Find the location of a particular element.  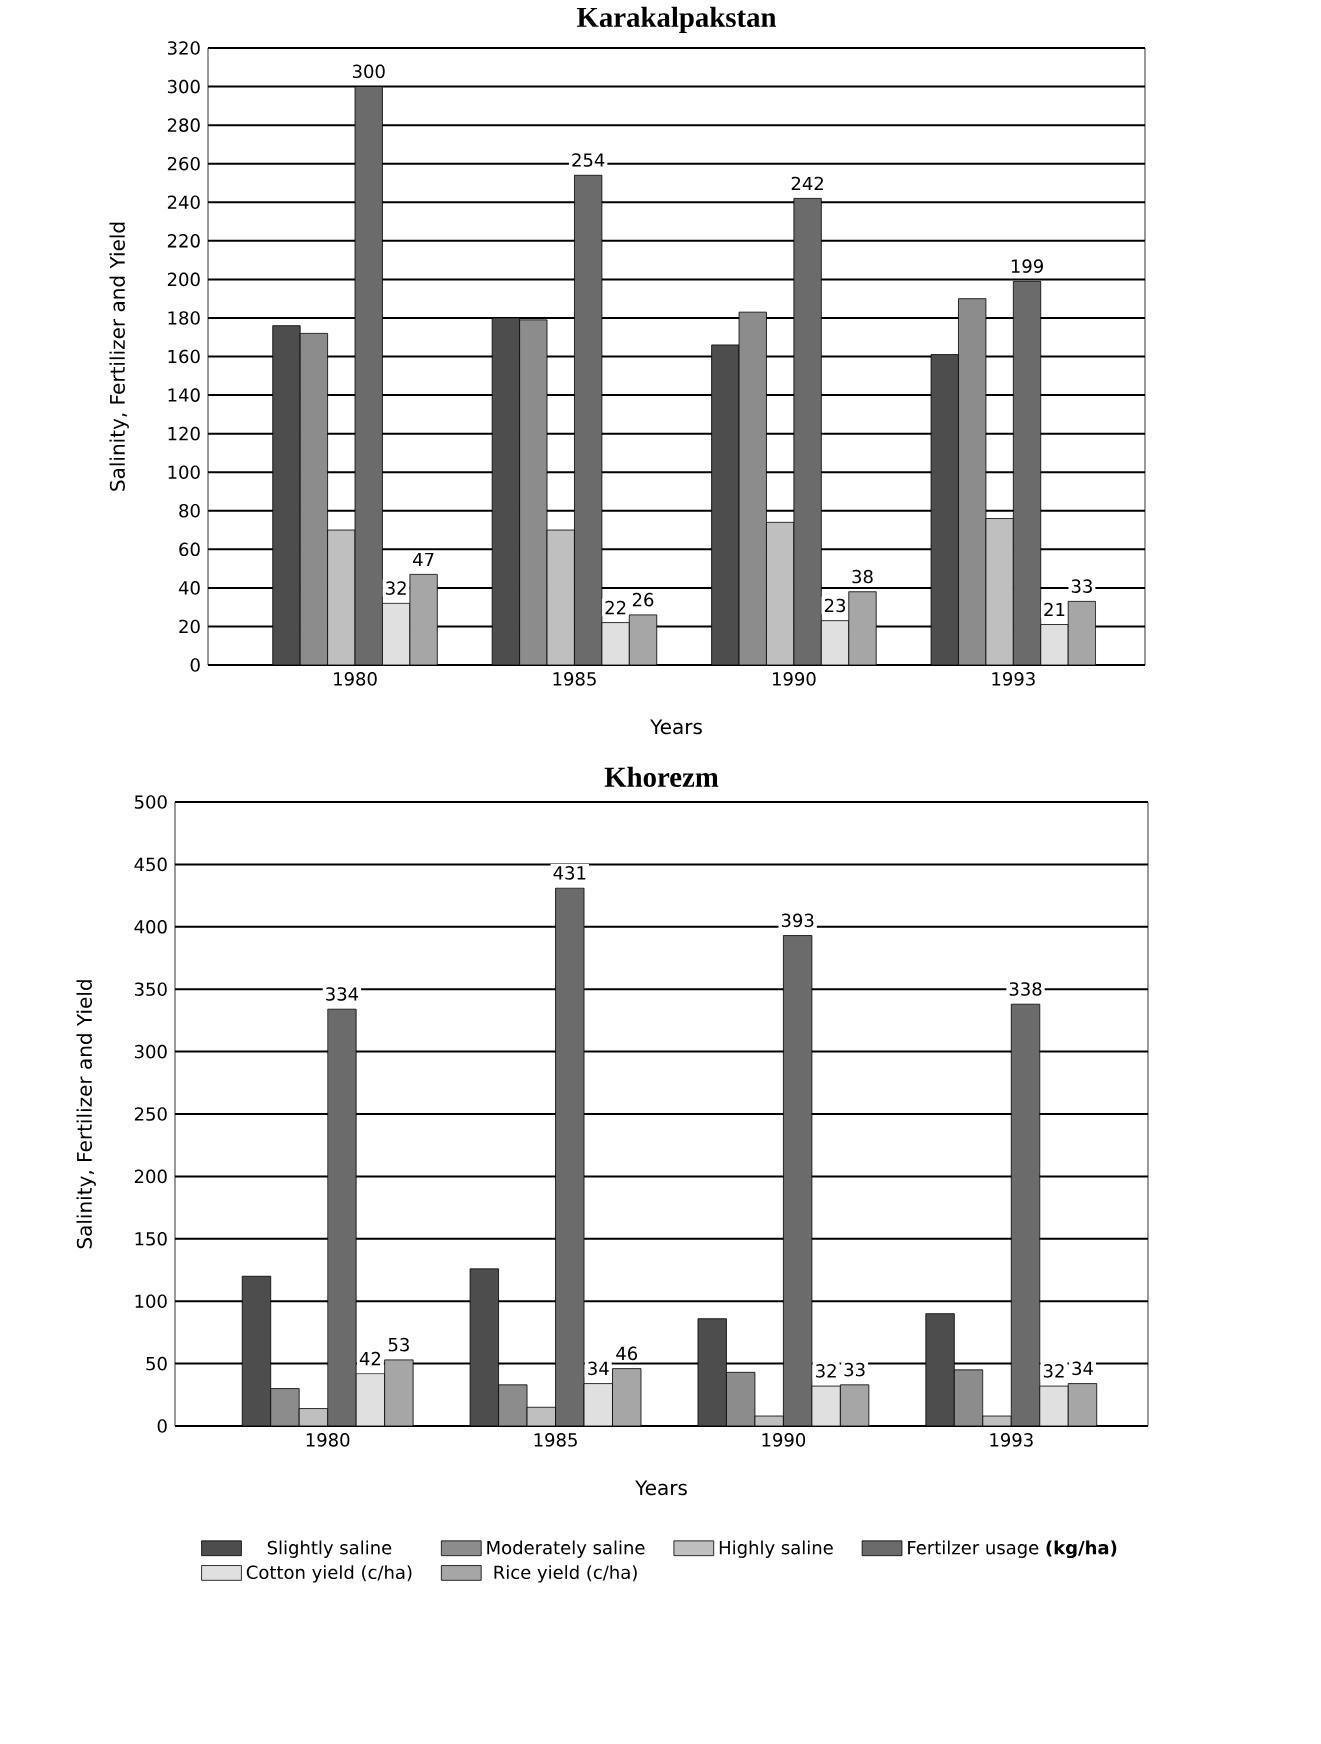

legend-label: Fertilzer usage (kg/ha) is located at coordinates (1012, 1549).